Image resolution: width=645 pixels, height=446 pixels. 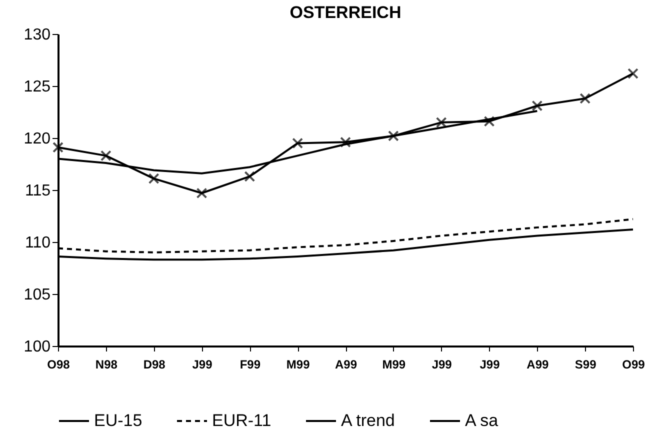 What do you see at coordinates (37, 87) in the screenshot?
I see `y-tick-label: 125` at bounding box center [37, 87].